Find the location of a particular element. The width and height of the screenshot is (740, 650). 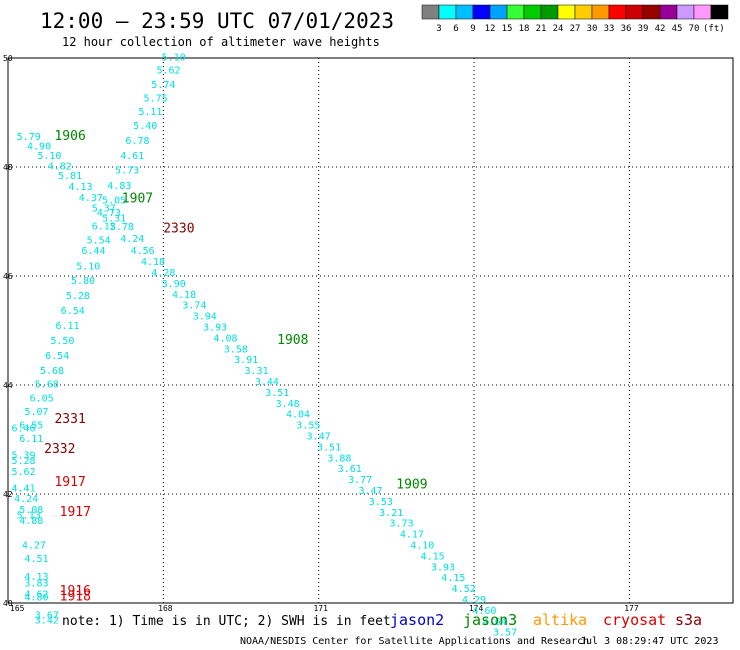

satellite-name: cryosat is located at coordinates (634, 620).